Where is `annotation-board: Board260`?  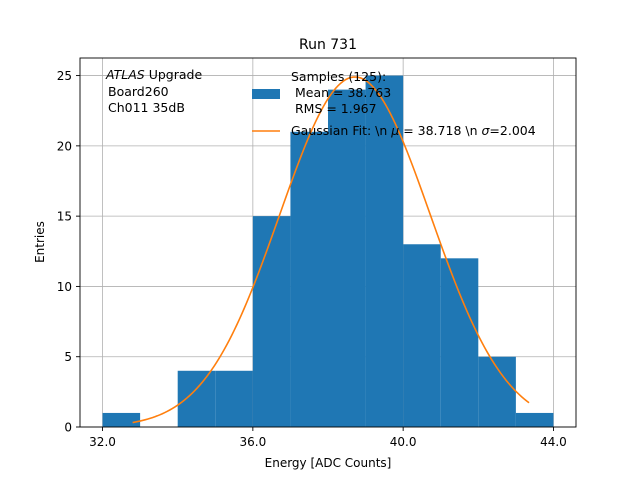
annotation-board: Board260 is located at coordinates (138, 91).